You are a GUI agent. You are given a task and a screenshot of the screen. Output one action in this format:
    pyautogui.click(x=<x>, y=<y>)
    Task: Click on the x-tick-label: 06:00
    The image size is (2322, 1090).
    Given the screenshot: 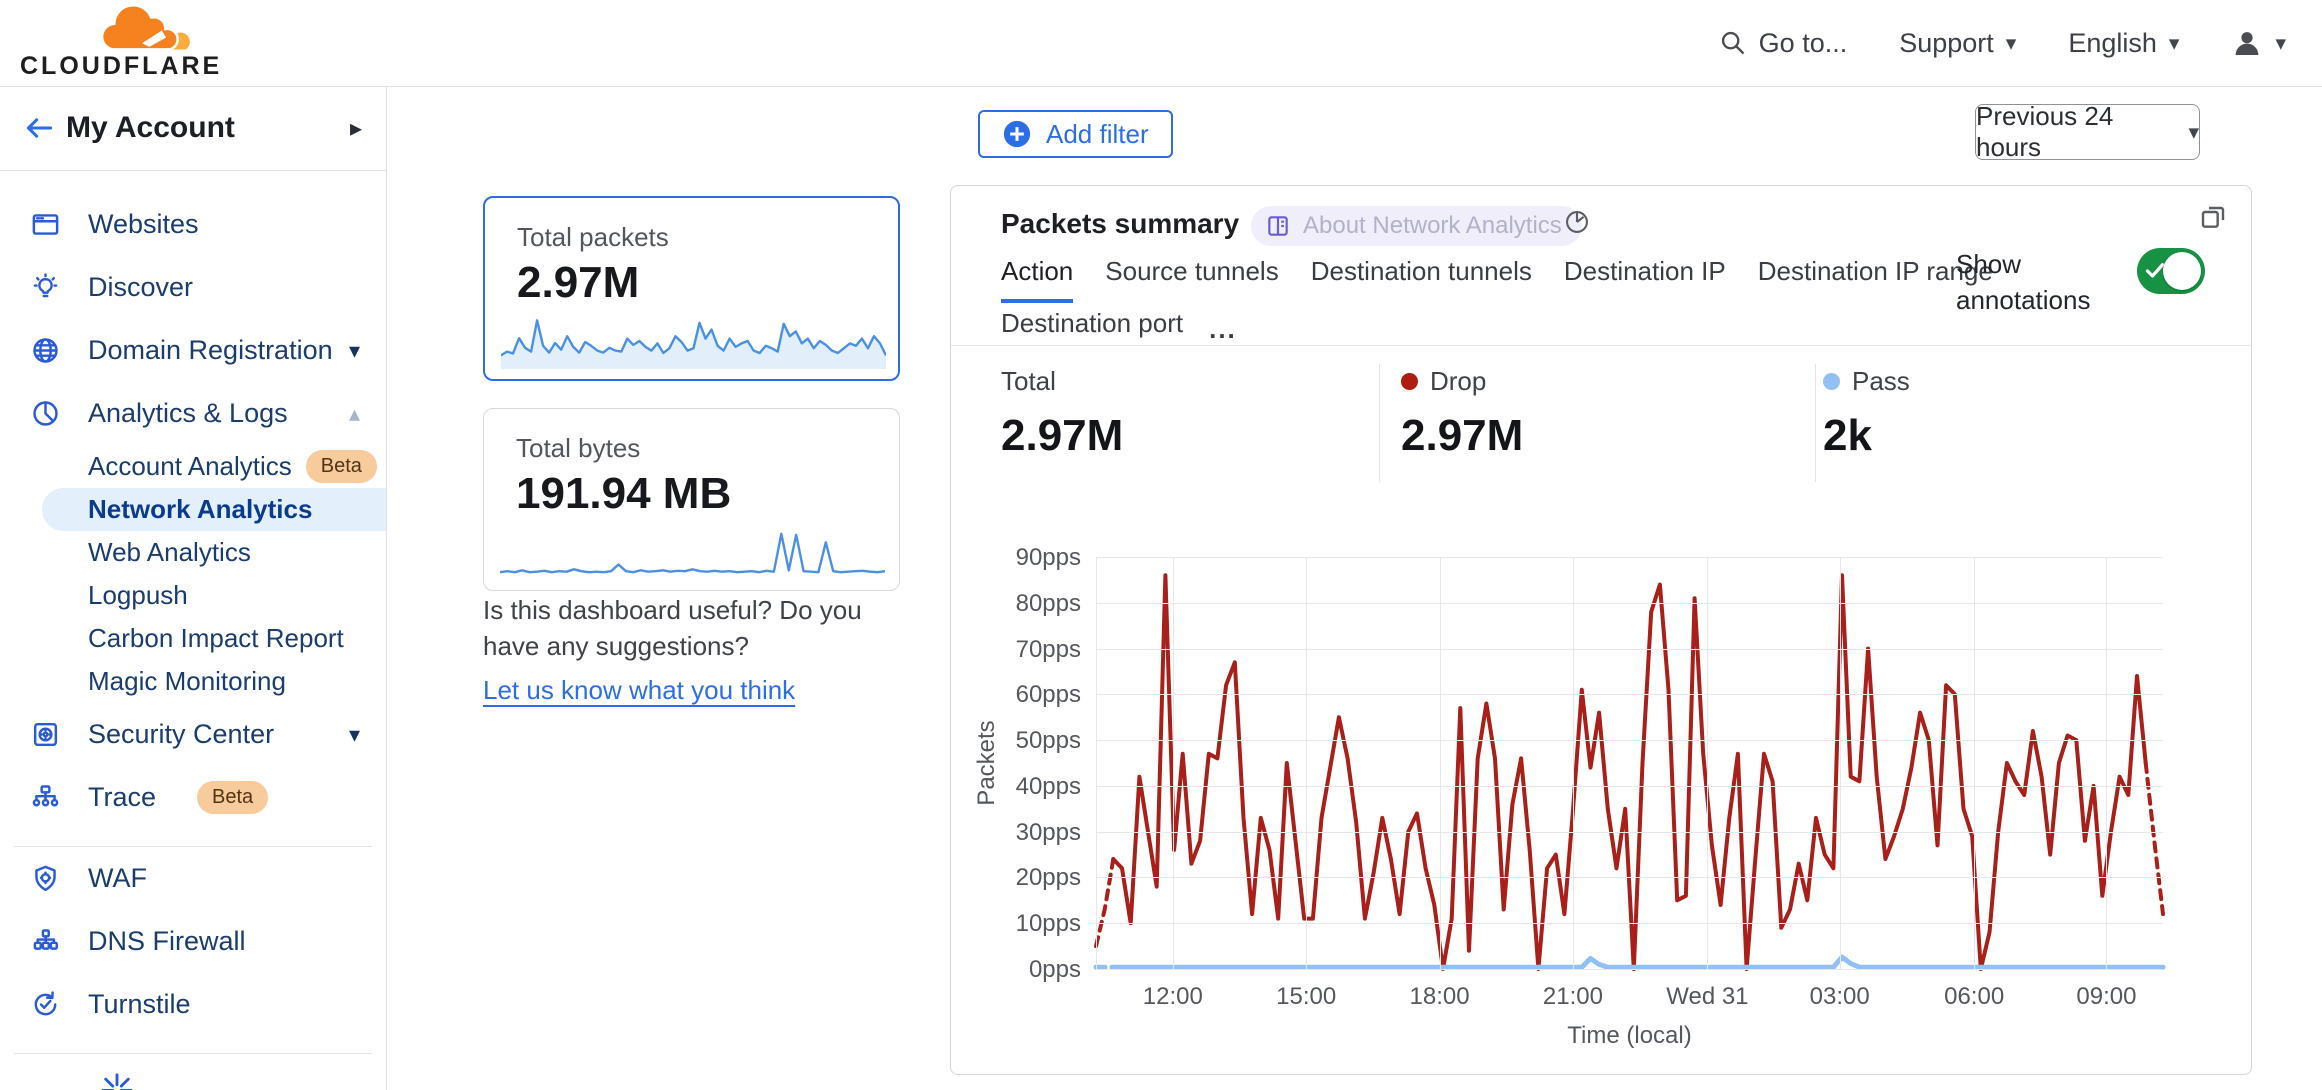 What is the action you would take?
    pyautogui.click(x=1974, y=996)
    